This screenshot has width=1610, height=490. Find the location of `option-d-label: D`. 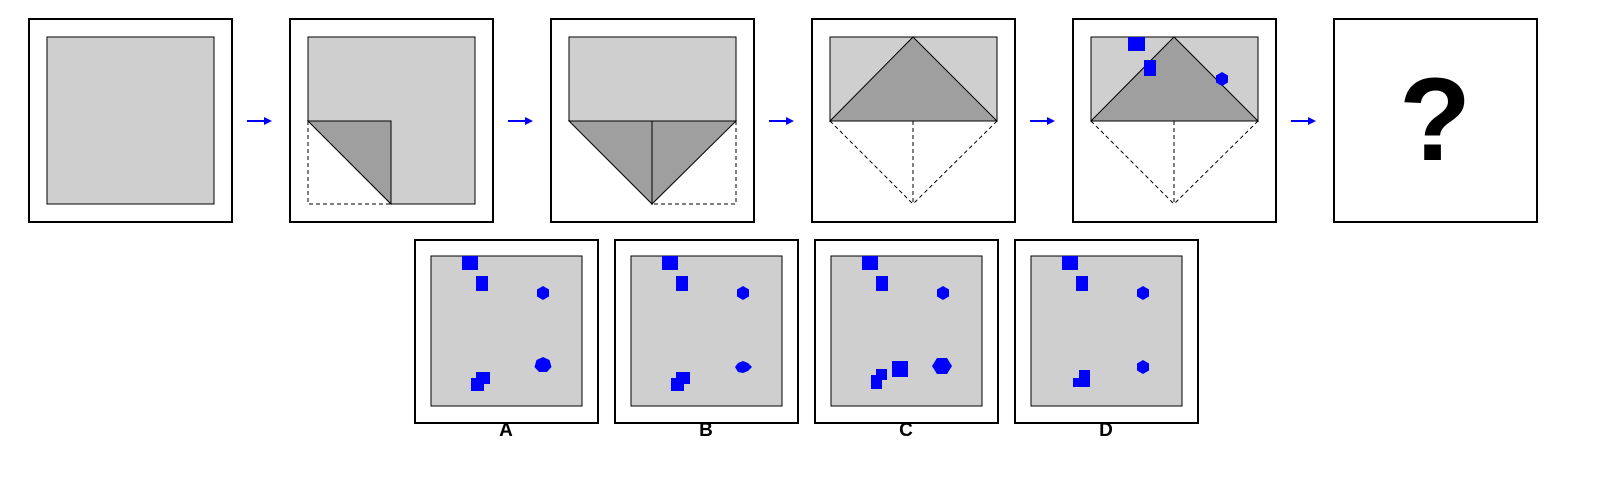

option-d-label: D is located at coordinates (1106, 430).